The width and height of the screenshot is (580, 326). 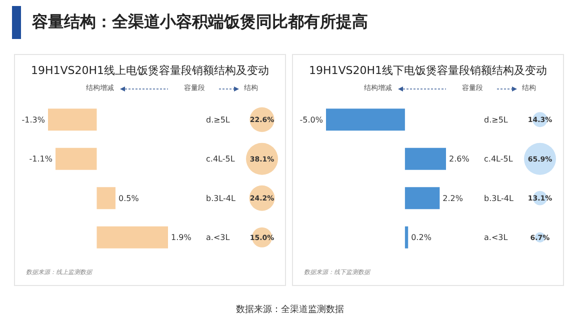 I want to click on chart-title: 19H1VS20H1线下电饭煲容量段销额结构及变动, so click(x=428, y=70).